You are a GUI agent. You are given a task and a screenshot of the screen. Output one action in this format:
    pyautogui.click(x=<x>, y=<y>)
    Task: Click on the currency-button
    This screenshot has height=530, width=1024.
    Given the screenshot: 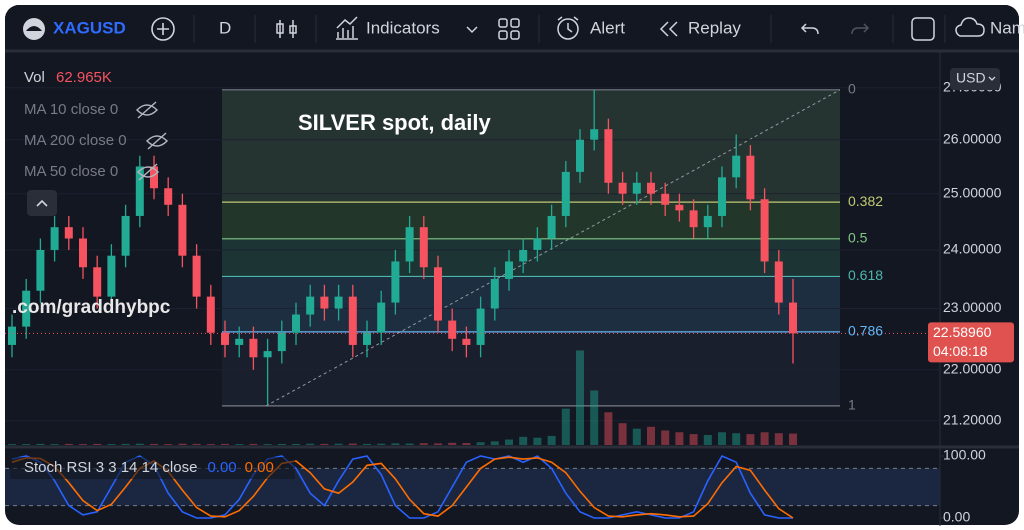 What is the action you would take?
    pyautogui.click(x=975, y=79)
    